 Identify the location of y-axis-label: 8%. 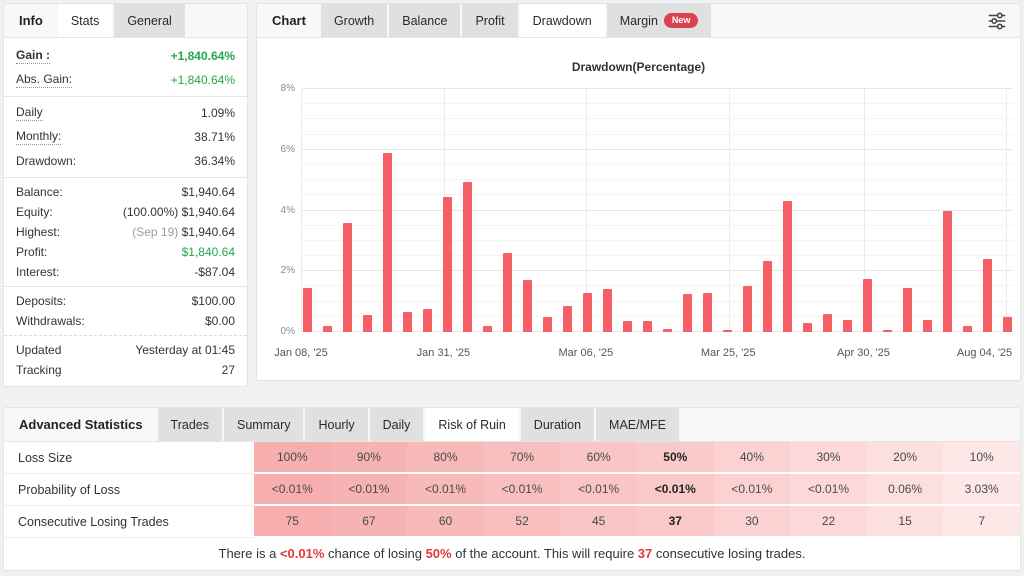
(287, 88).